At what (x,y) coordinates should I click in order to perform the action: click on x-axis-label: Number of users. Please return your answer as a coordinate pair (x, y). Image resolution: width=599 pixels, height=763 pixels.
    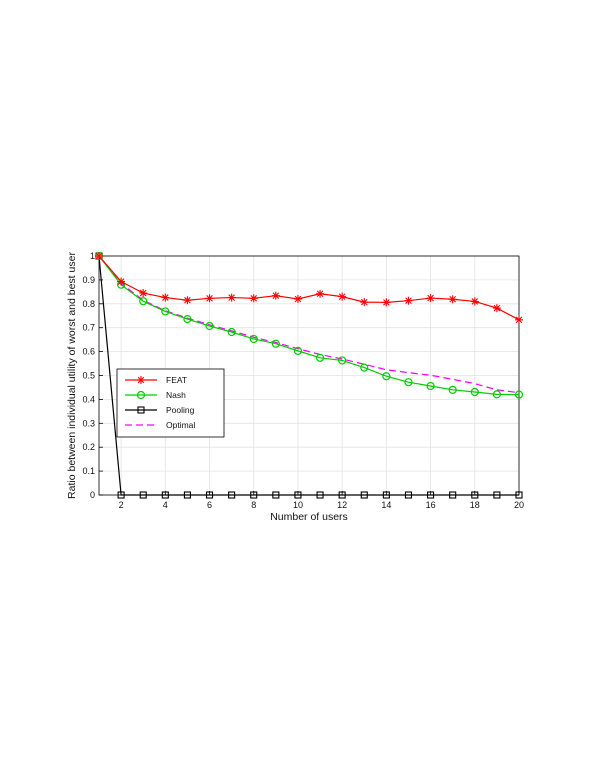
    Looking at the image, I should click on (309, 517).